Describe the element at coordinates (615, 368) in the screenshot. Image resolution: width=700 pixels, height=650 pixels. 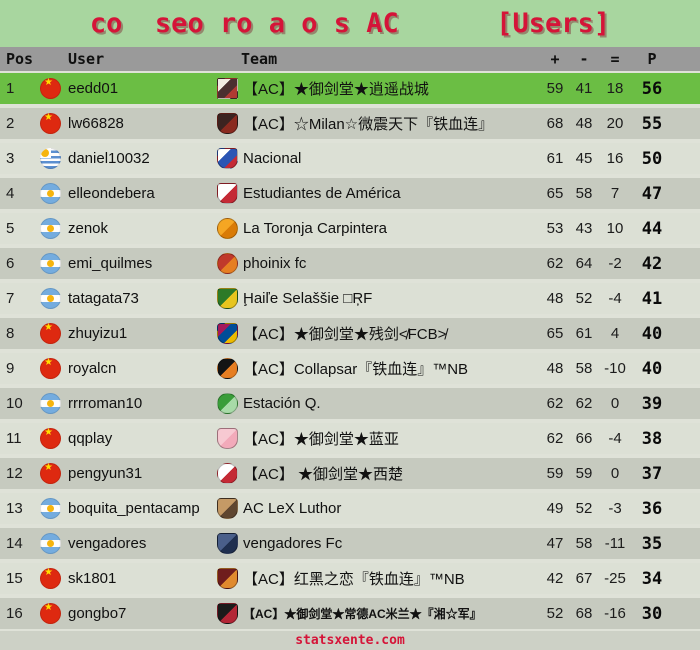
I see `diff-value: -10` at that location.